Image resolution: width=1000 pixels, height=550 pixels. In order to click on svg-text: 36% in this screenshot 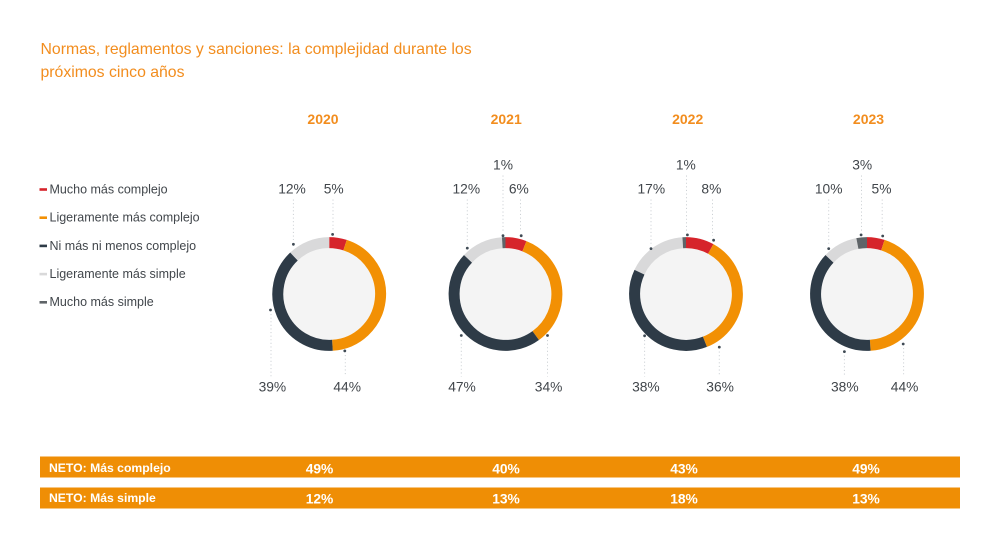, I will do `click(720, 386)`.